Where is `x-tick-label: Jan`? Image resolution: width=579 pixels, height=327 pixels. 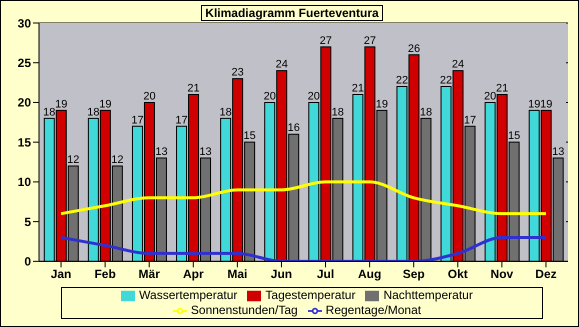
x-tick-label: Jan is located at coordinates (61, 273).